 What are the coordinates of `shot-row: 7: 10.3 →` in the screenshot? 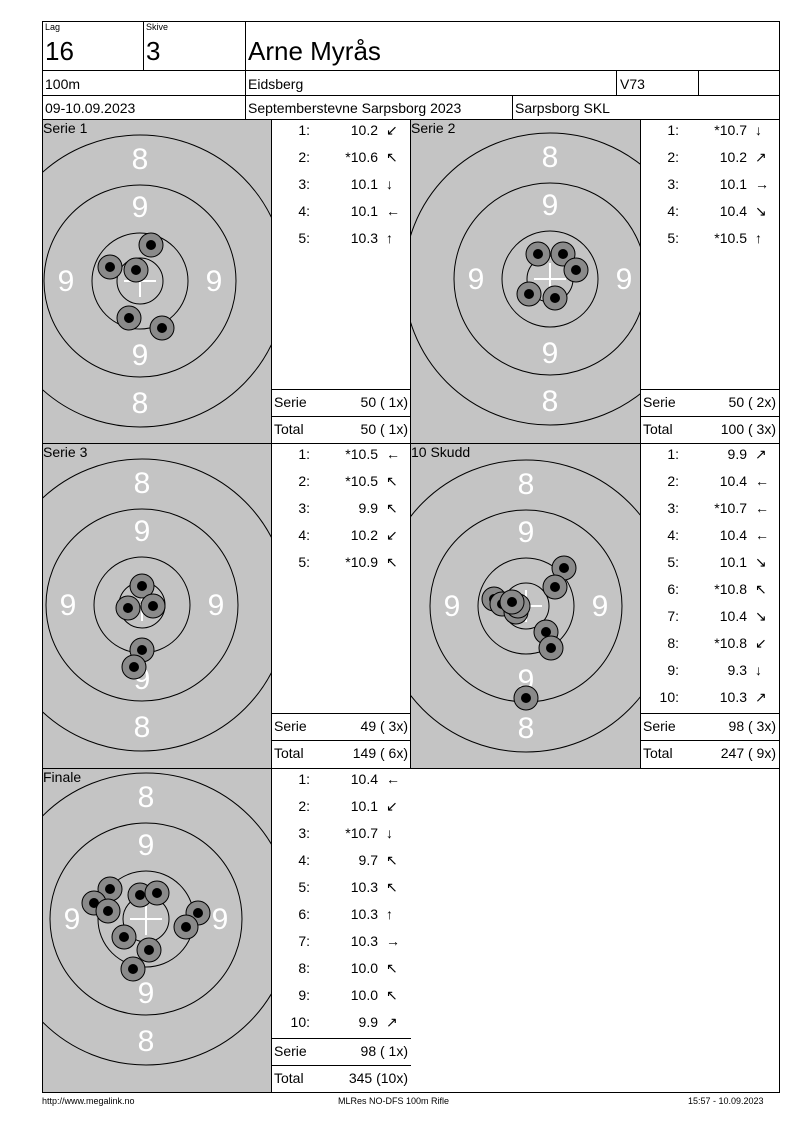 It's located at (341, 943).